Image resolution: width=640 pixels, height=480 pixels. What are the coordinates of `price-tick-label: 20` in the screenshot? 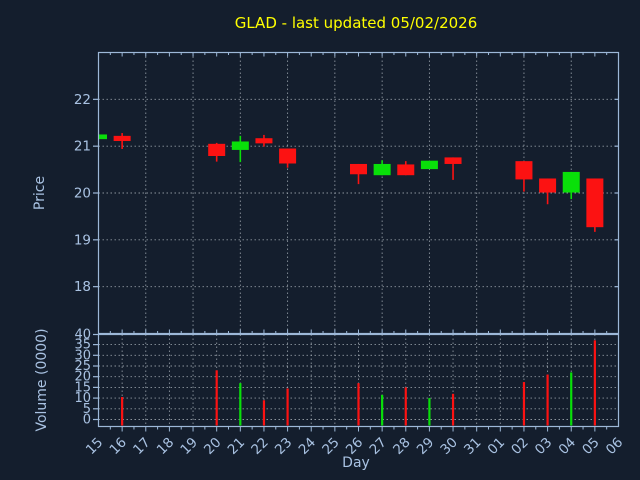 It's located at (82, 194).